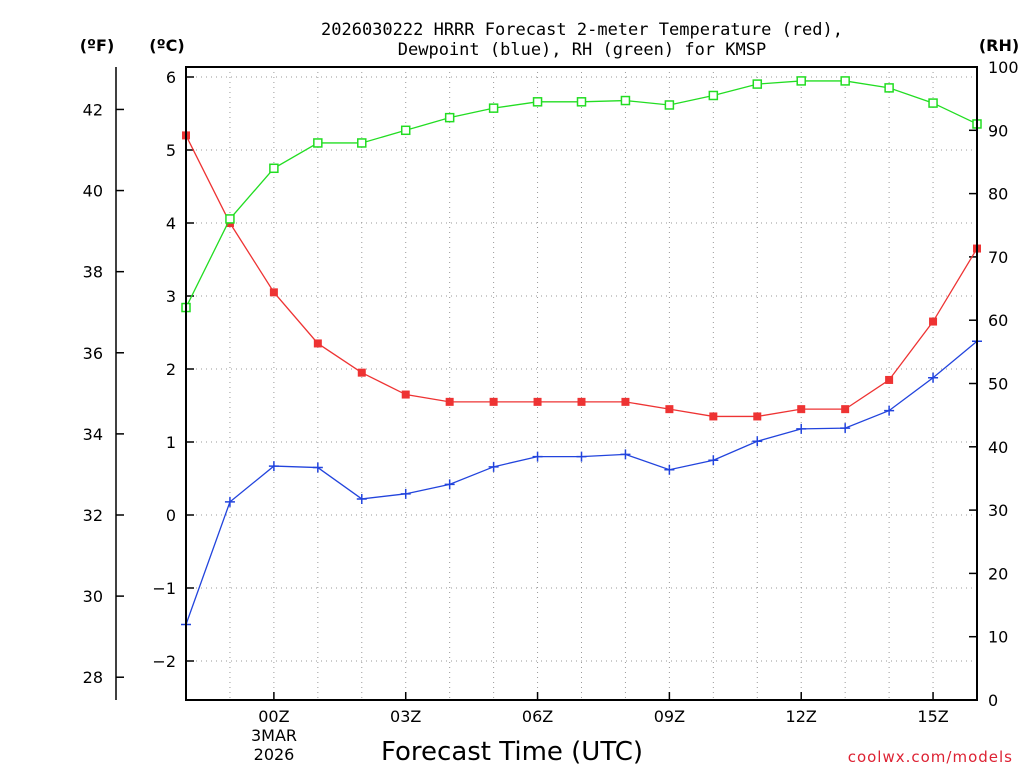  What do you see at coordinates (998, 130) in the screenshot?
I see `rh-tick-label: 90` at bounding box center [998, 130].